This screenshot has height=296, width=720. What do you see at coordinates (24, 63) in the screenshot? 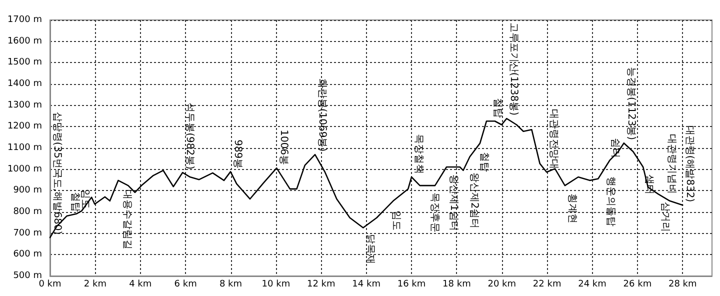
I see `y-tick-label: 1500 m` at bounding box center [24, 63].